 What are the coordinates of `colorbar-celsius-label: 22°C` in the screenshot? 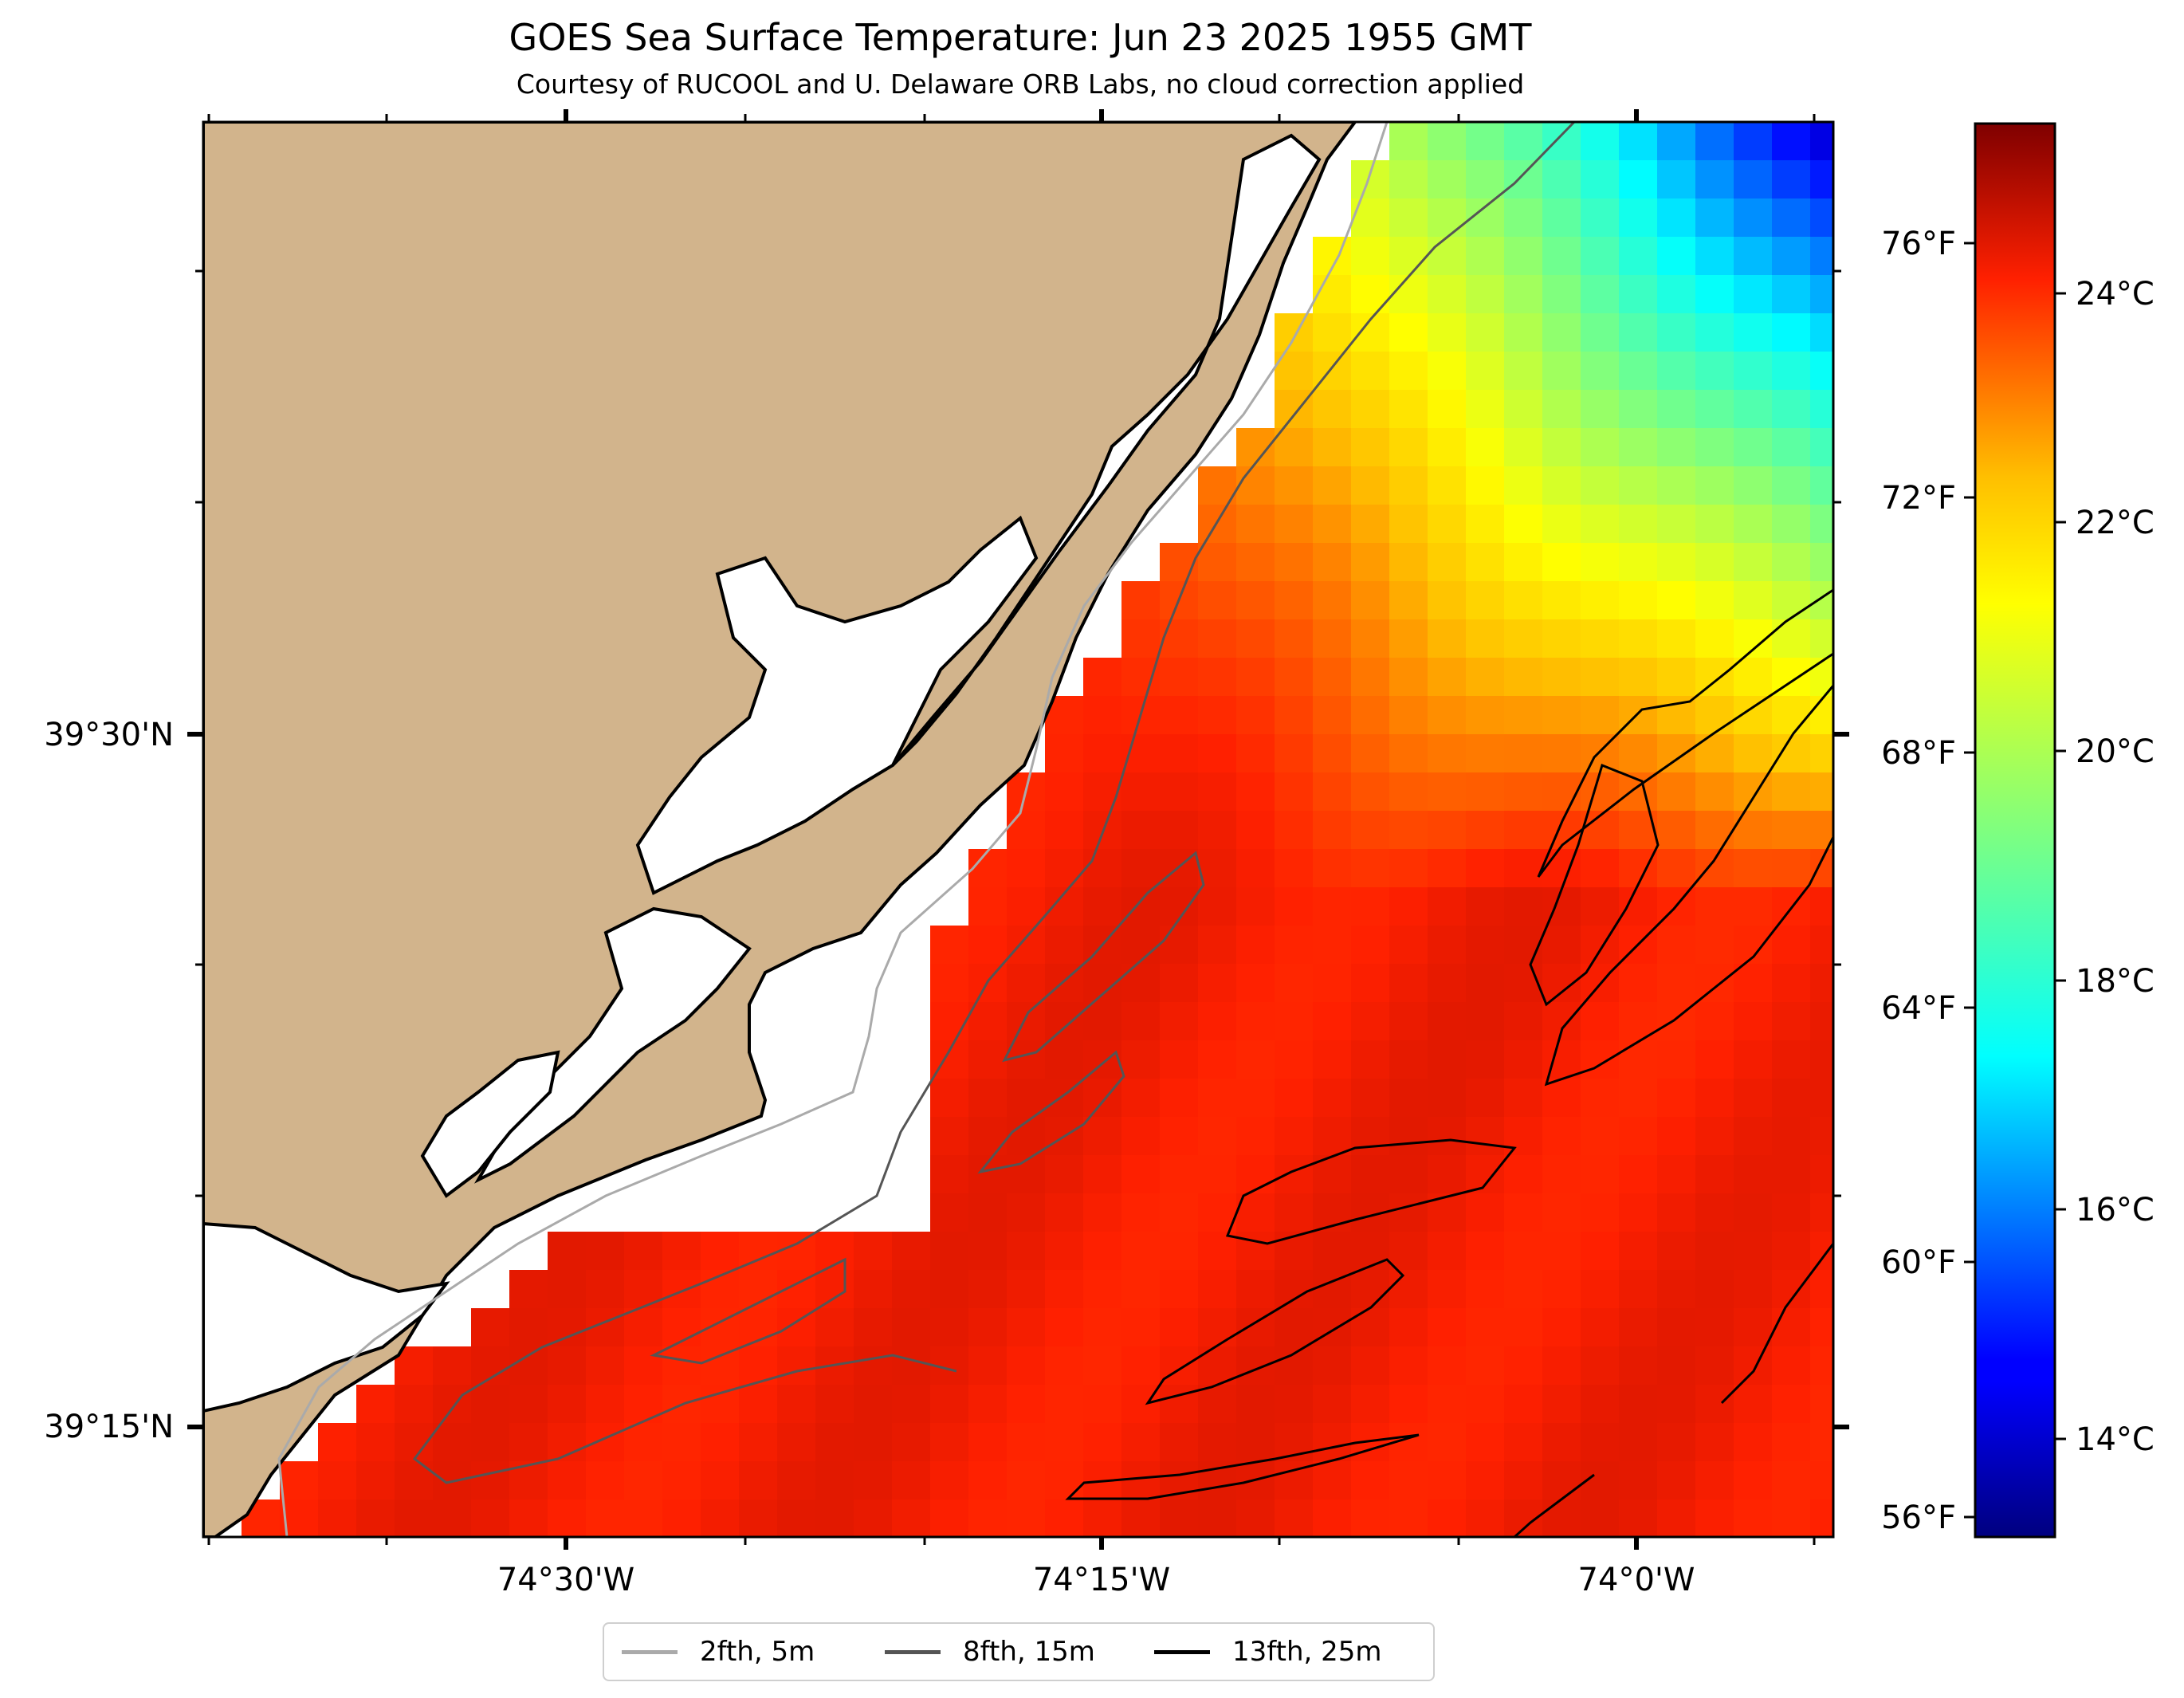 It's located at (2115, 523).